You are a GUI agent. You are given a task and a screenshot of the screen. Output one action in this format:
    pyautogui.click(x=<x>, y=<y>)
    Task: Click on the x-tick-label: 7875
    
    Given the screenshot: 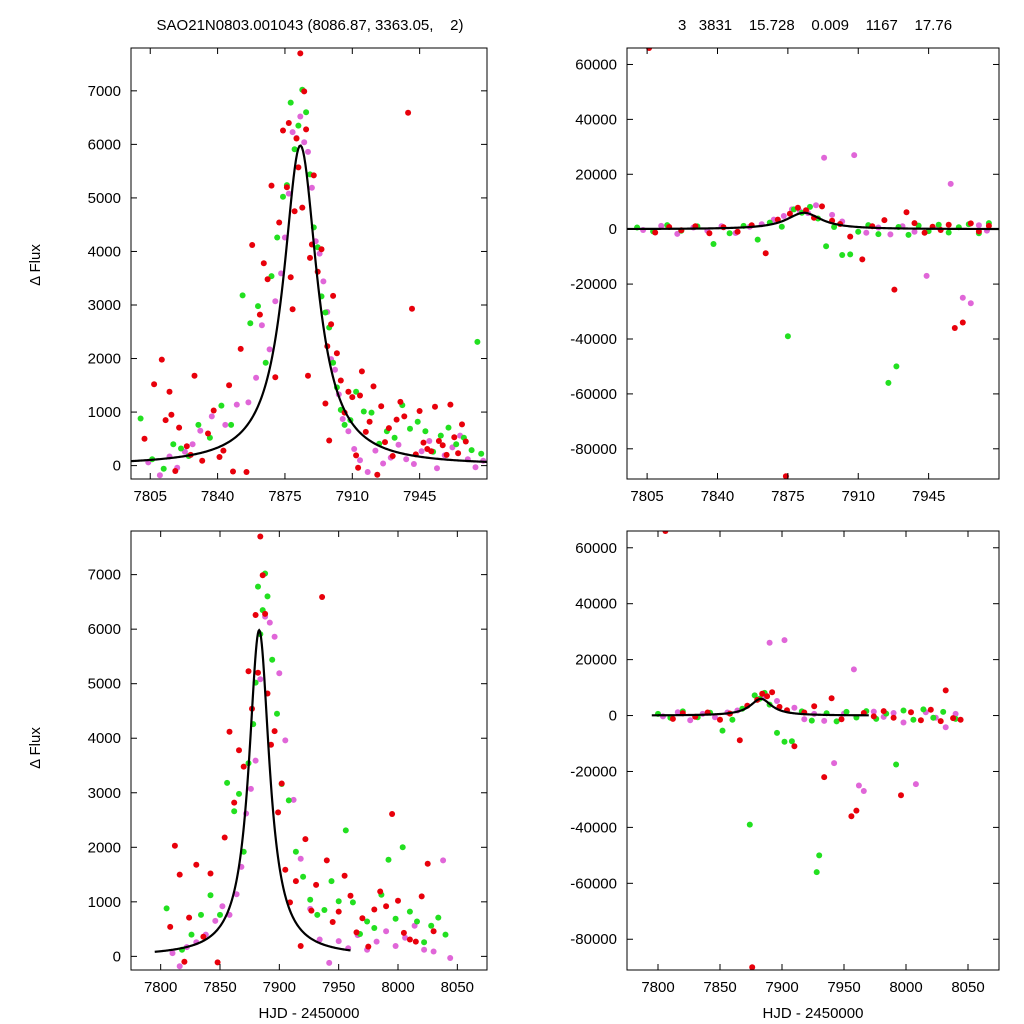 What is the action you would take?
    pyautogui.click(x=284, y=496)
    